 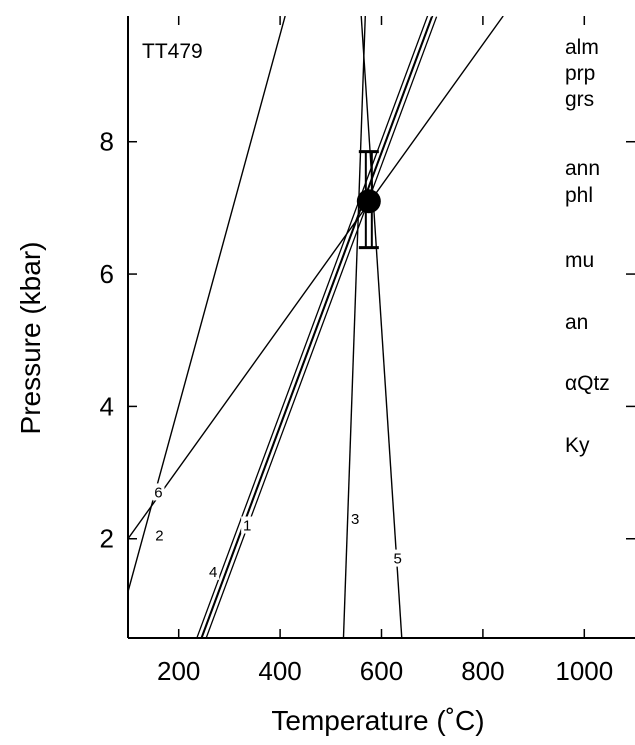 What do you see at coordinates (580, 73) in the screenshot?
I see `phase-label: prp` at bounding box center [580, 73].